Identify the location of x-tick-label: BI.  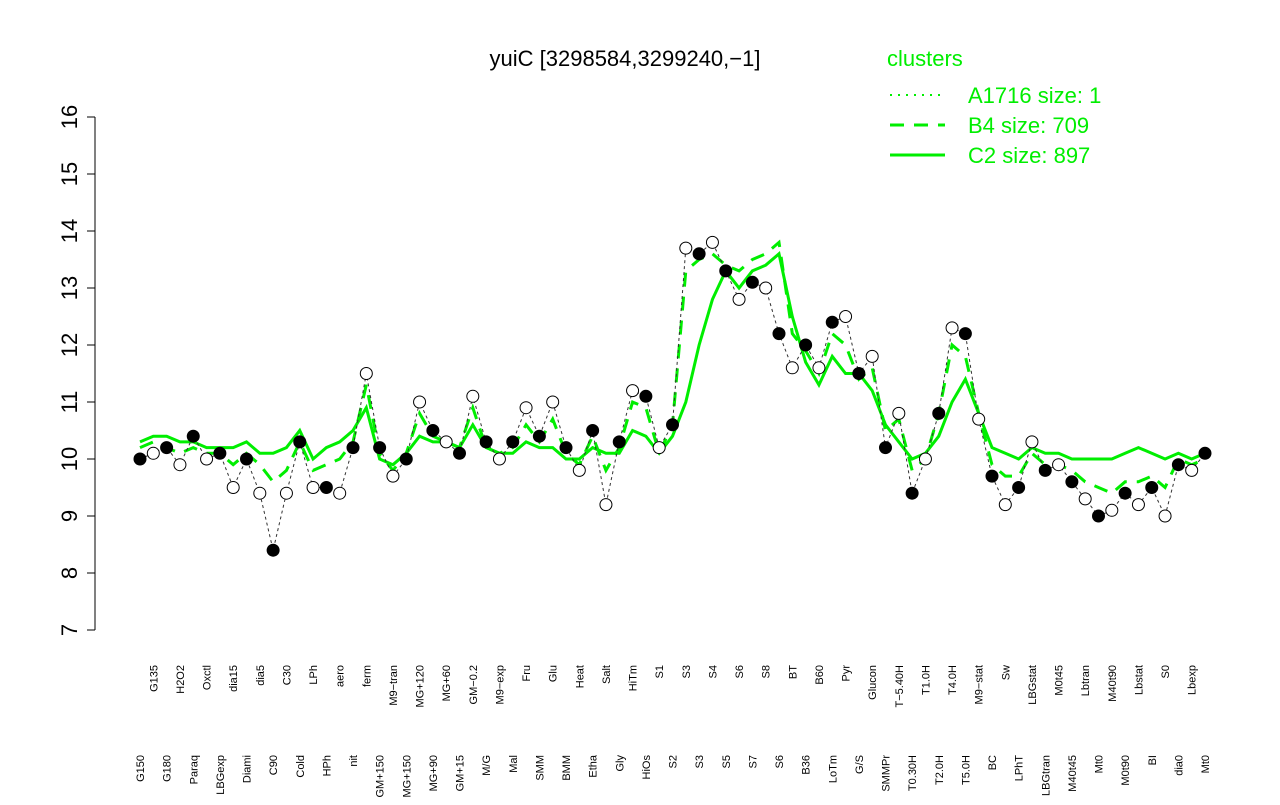
(1153, 760).